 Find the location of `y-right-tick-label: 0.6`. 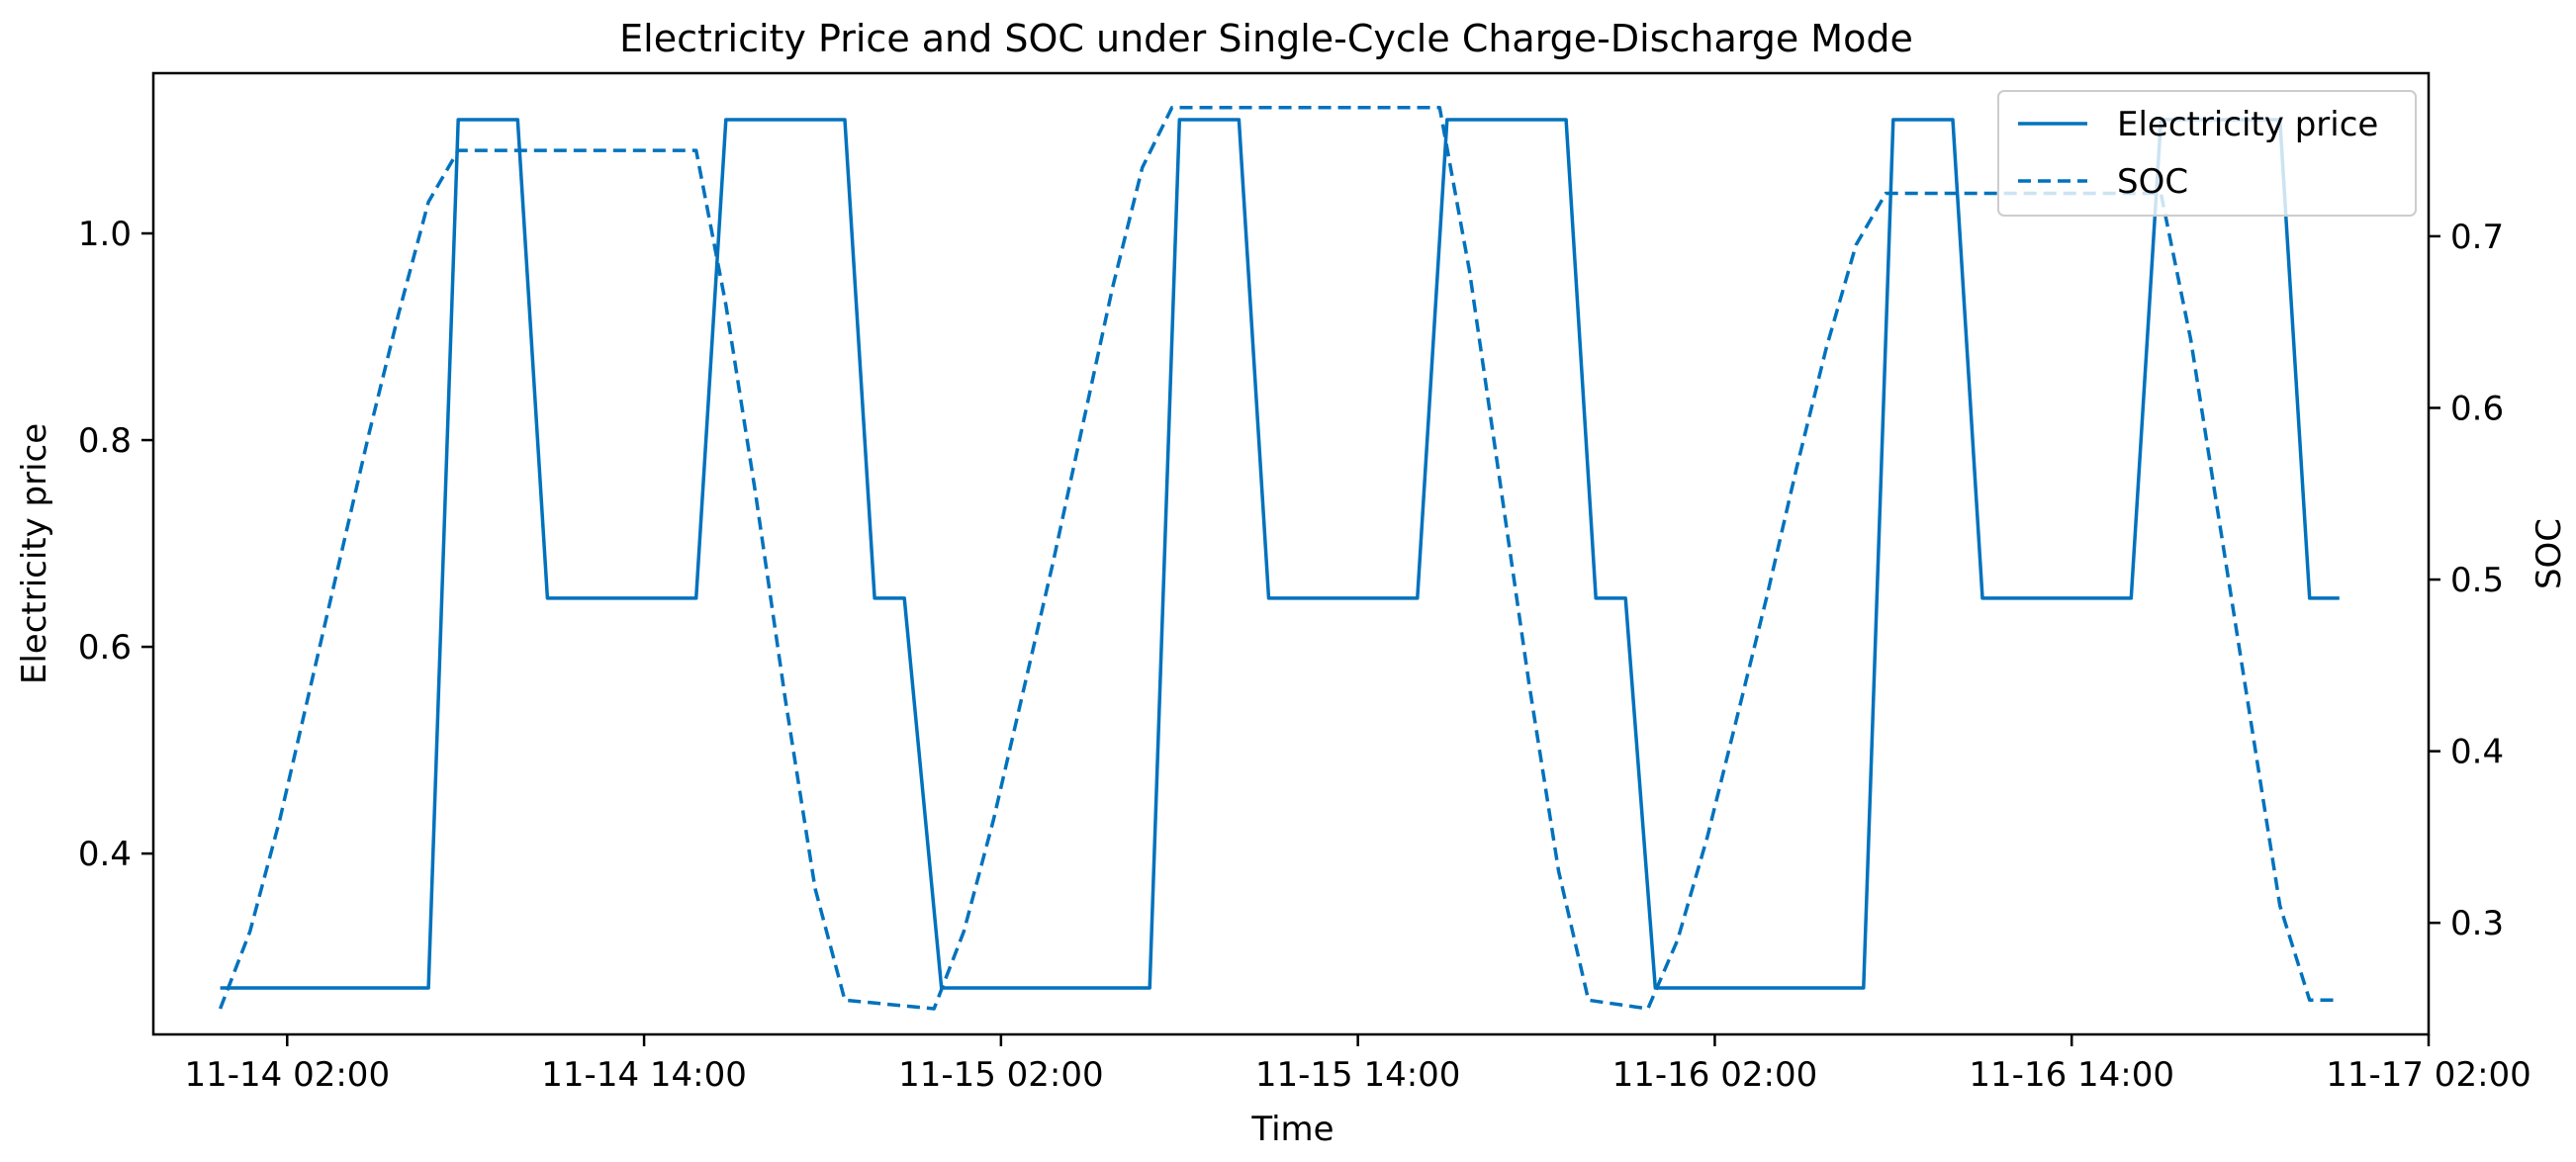

y-right-tick-label: 0.6 is located at coordinates (2477, 408).